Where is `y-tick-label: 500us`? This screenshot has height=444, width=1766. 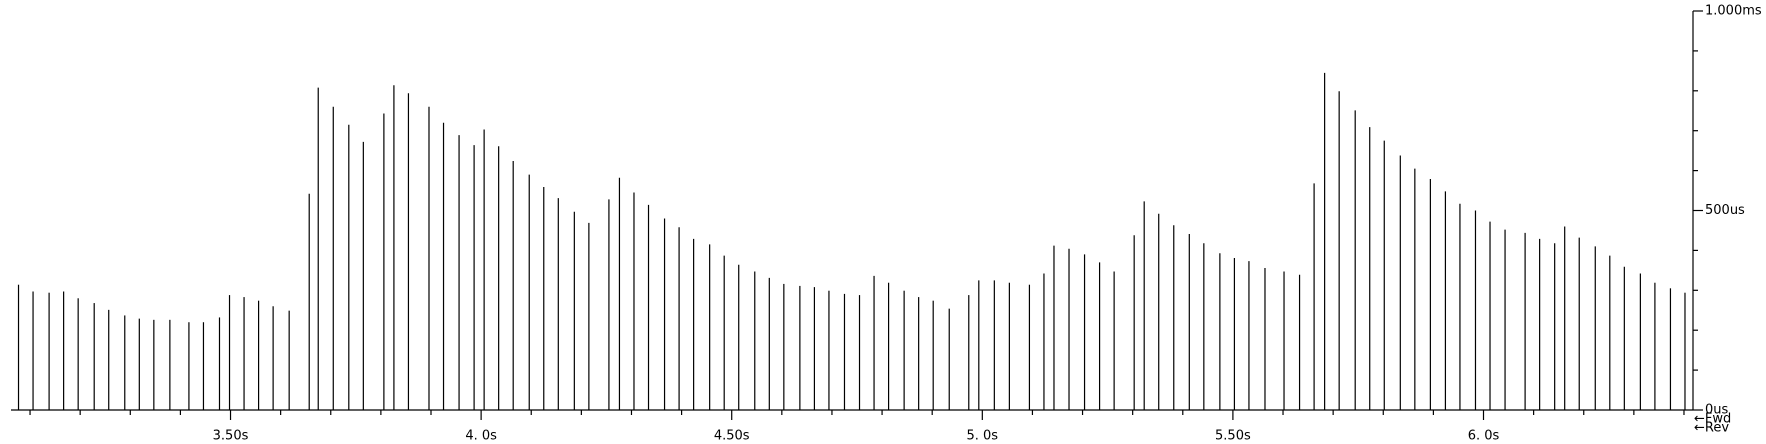
y-tick-label: 500us is located at coordinates (1725, 210).